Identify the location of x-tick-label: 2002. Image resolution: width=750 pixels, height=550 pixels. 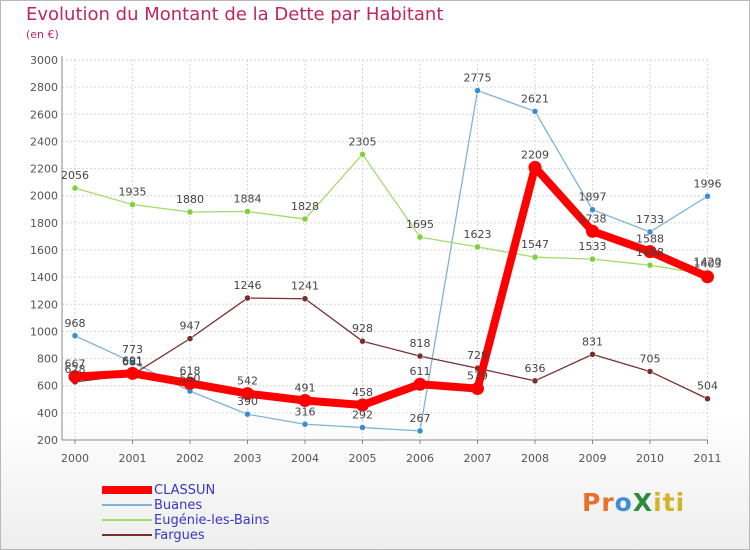
(190, 458).